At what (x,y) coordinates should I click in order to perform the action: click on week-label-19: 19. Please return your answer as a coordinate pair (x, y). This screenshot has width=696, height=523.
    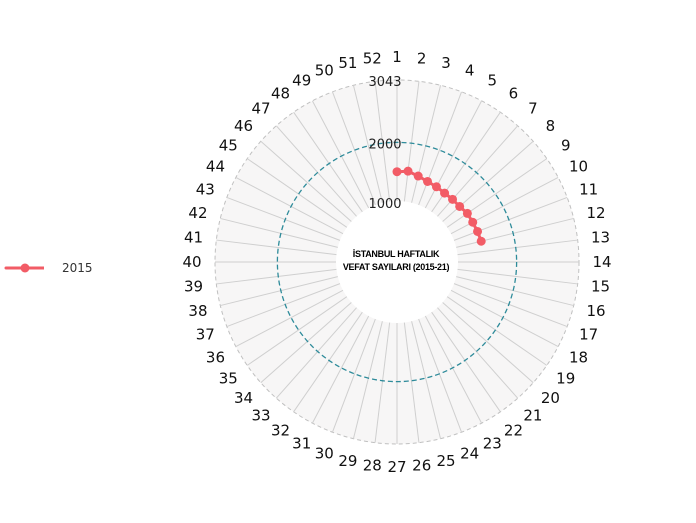
    Looking at the image, I should click on (565, 378).